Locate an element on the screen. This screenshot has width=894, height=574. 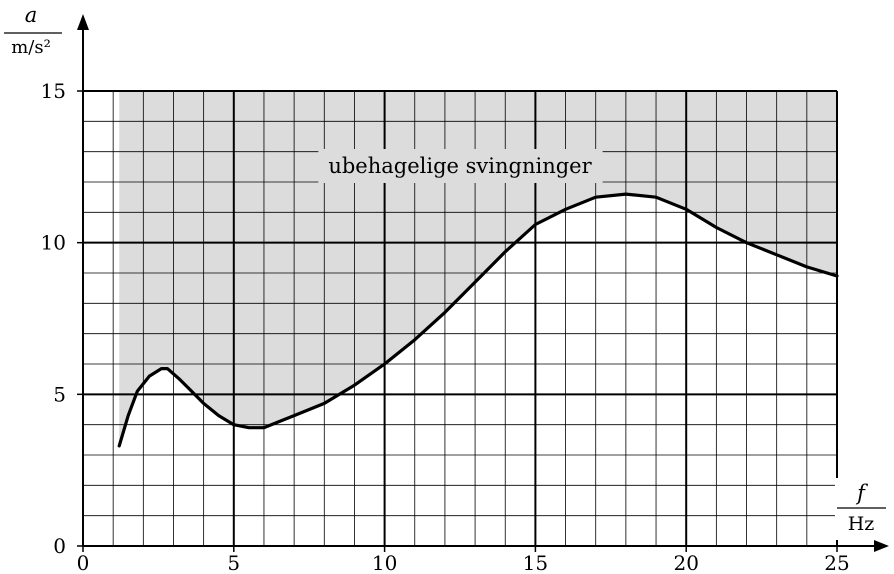
y-tick-label: 10 is located at coordinates (53, 243).